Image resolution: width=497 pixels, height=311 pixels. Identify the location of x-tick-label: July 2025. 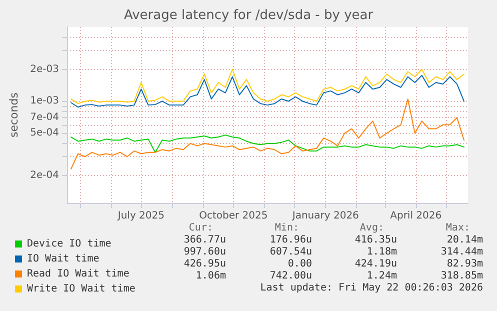
(140, 216).